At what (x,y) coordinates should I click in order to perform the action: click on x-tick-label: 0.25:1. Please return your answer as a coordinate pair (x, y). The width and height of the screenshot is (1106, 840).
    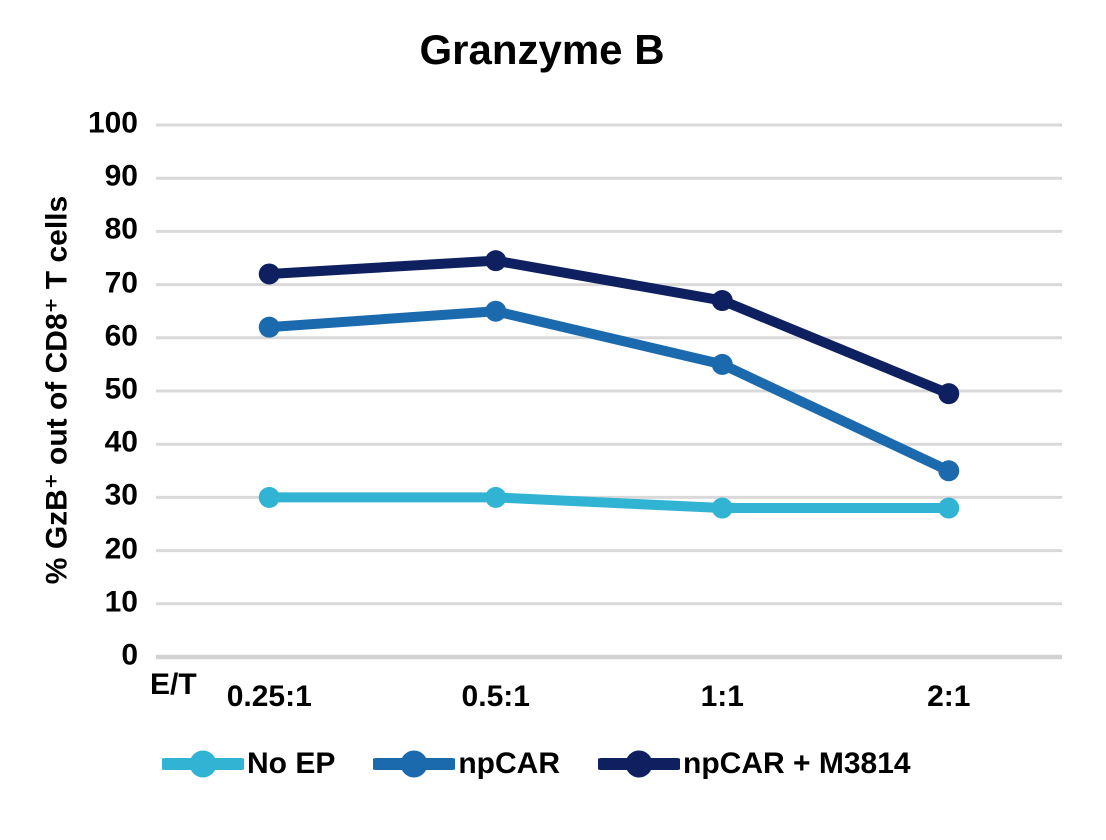
    Looking at the image, I should click on (269, 696).